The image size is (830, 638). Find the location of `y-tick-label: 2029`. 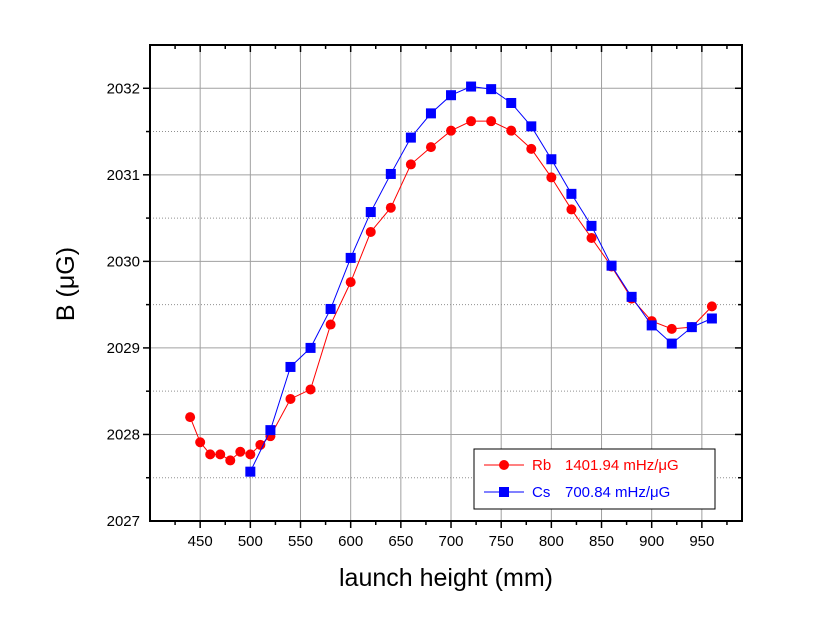

y-tick-label: 2029 is located at coordinates (123, 348).